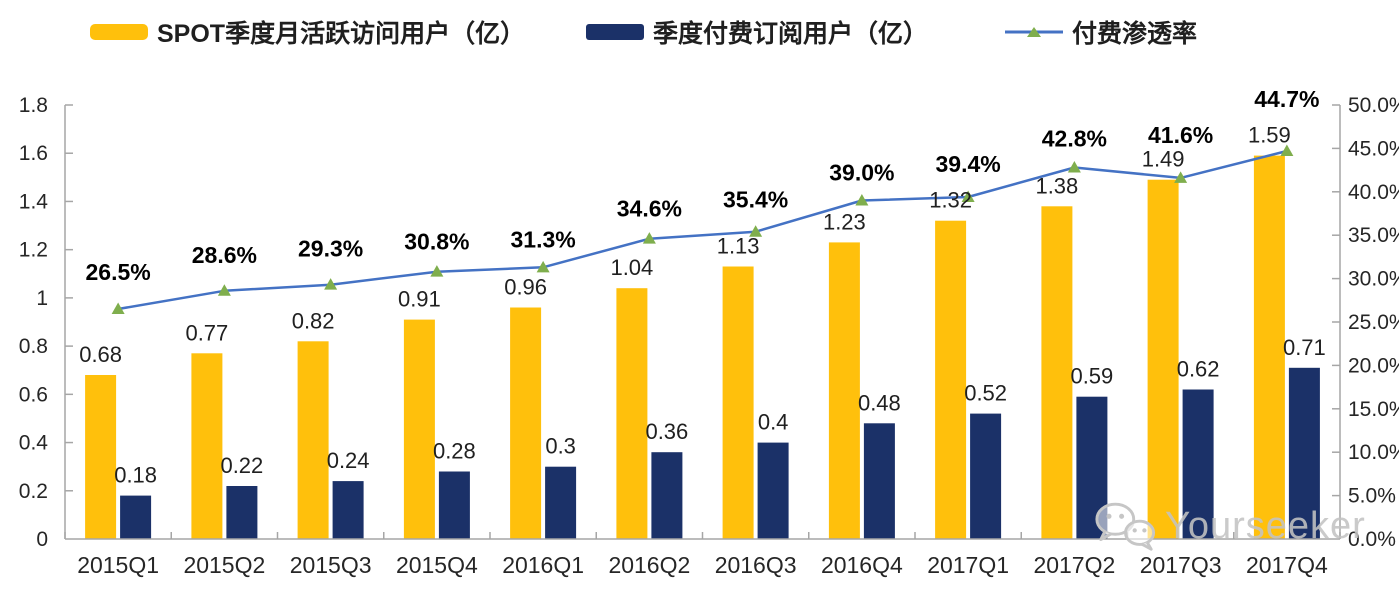 The width and height of the screenshot is (1399, 596). I want to click on penetration-marker-2017Q1, so click(968, 196).